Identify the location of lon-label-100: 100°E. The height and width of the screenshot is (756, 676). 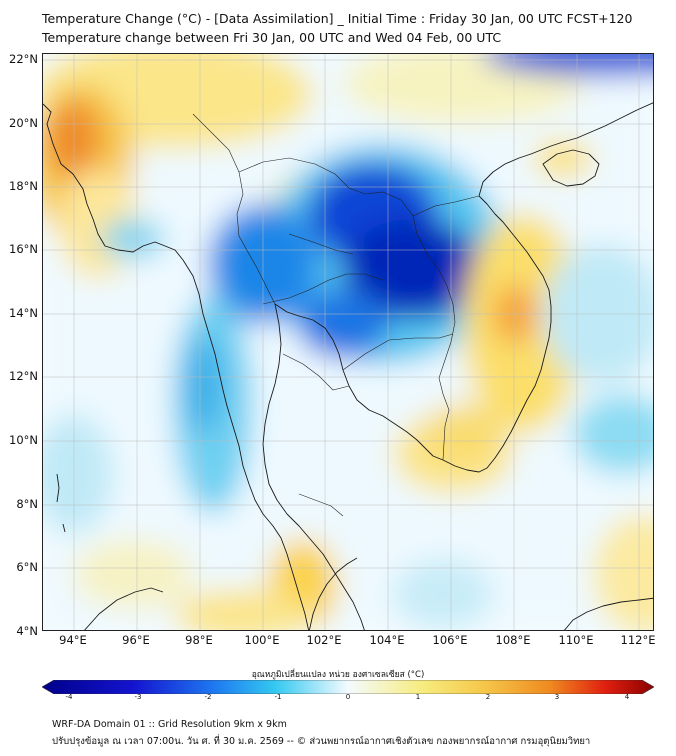
(262, 640).